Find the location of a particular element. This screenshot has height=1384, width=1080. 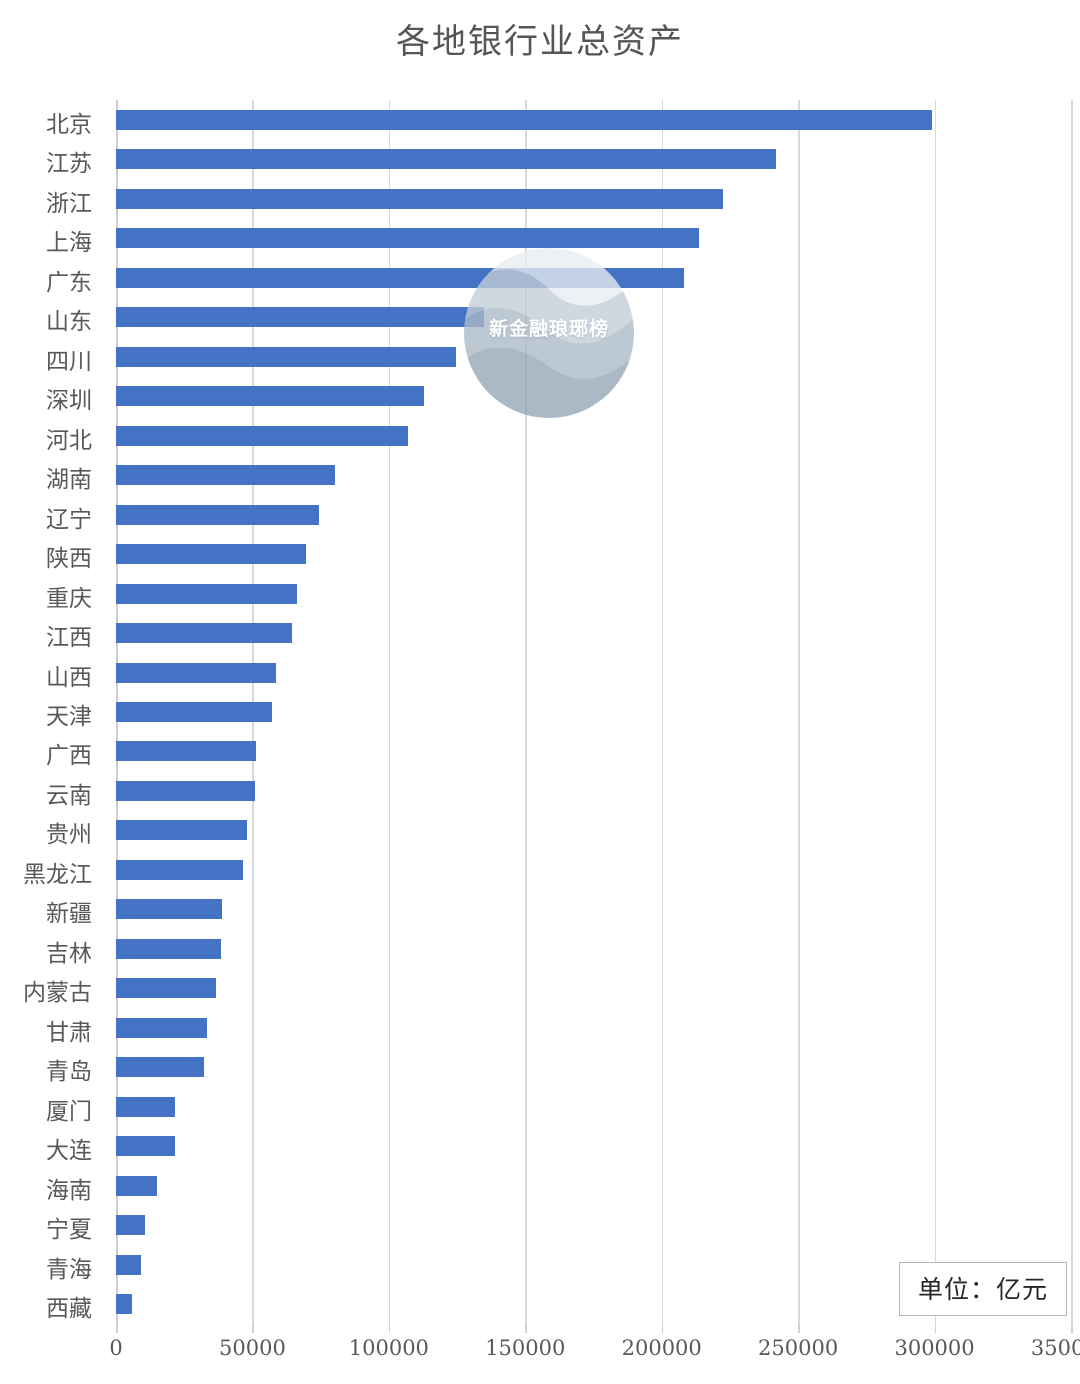

y-axis-label-湖南: 湖南 is located at coordinates (69, 480).